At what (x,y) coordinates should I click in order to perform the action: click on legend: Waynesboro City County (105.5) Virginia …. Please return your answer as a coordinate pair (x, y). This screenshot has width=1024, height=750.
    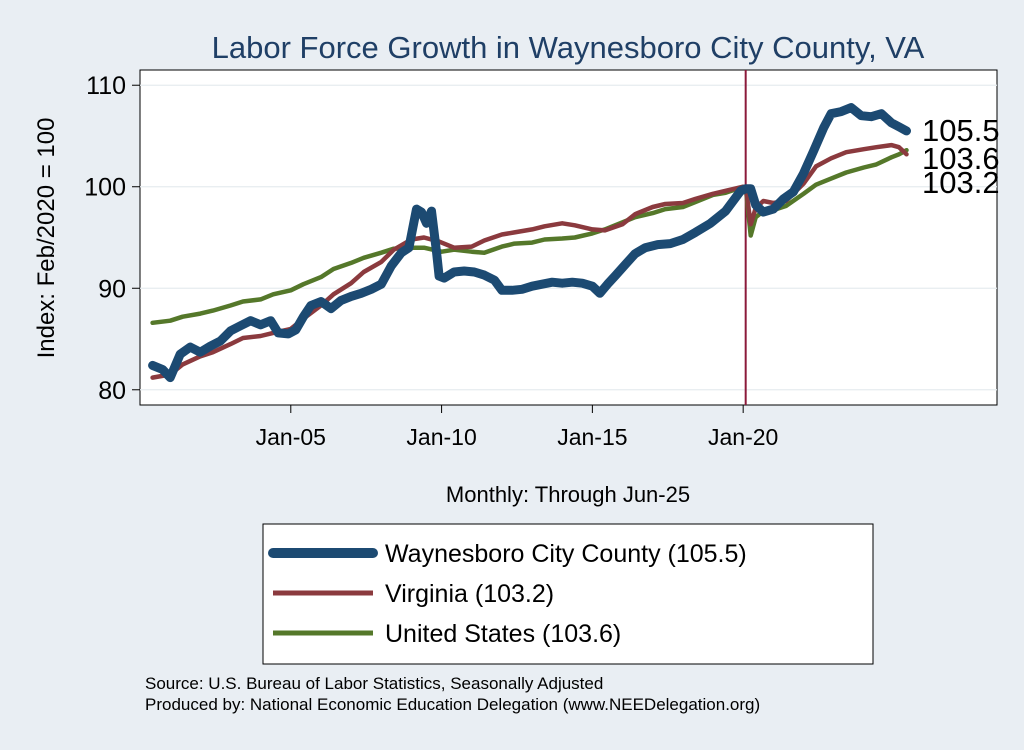
    Looking at the image, I should click on (568, 594).